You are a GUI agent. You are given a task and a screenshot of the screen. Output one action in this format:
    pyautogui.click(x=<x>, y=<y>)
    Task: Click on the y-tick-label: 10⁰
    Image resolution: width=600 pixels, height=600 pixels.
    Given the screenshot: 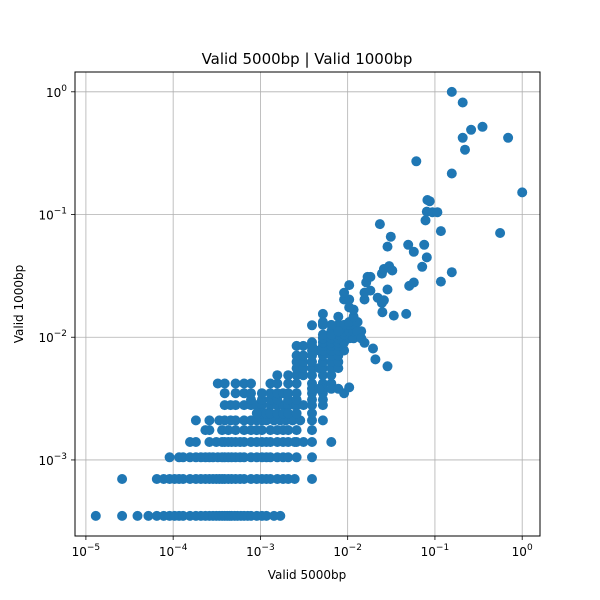 What is the action you would take?
    pyautogui.click(x=56, y=92)
    